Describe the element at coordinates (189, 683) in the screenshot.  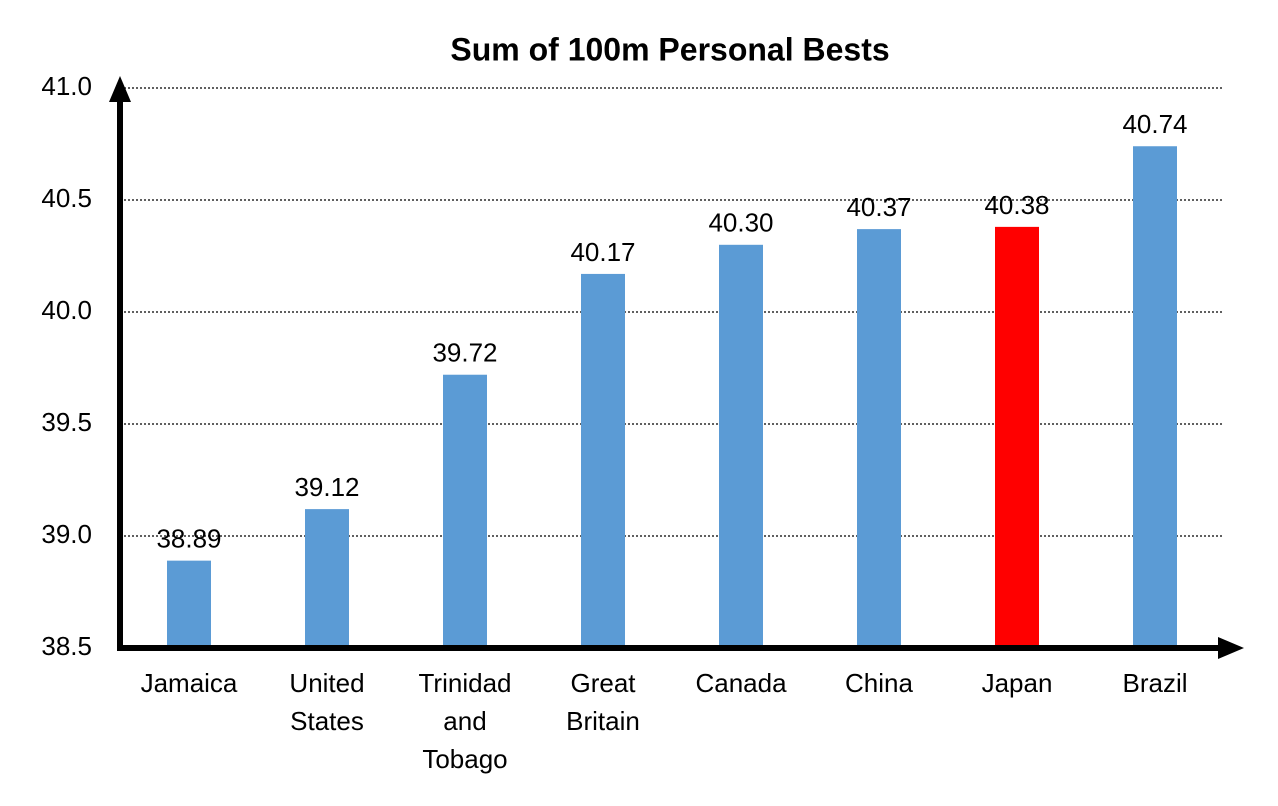
I see `x-tick-label: Jamaica` at that location.